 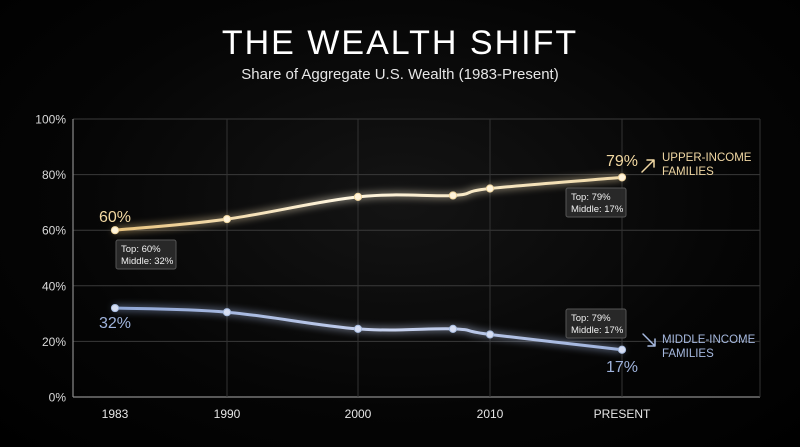 I want to click on series-legend-label: MIDDLE-INCOME FAMILIES, so click(x=699, y=346).